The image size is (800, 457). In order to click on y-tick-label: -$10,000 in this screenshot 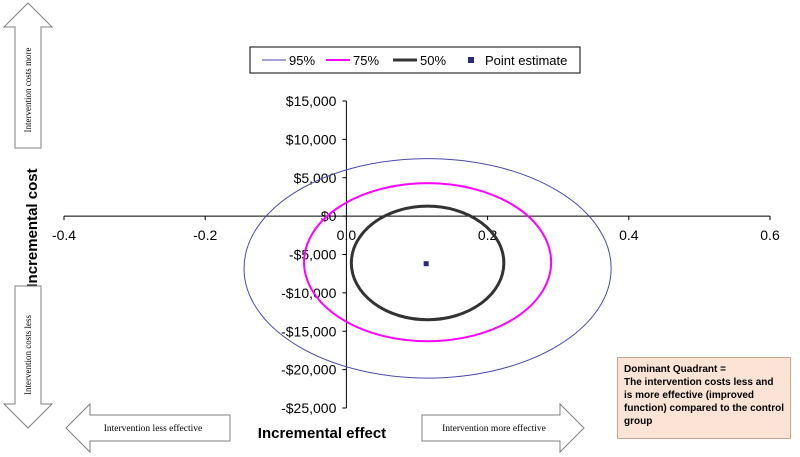, I will do `click(308, 293)`.